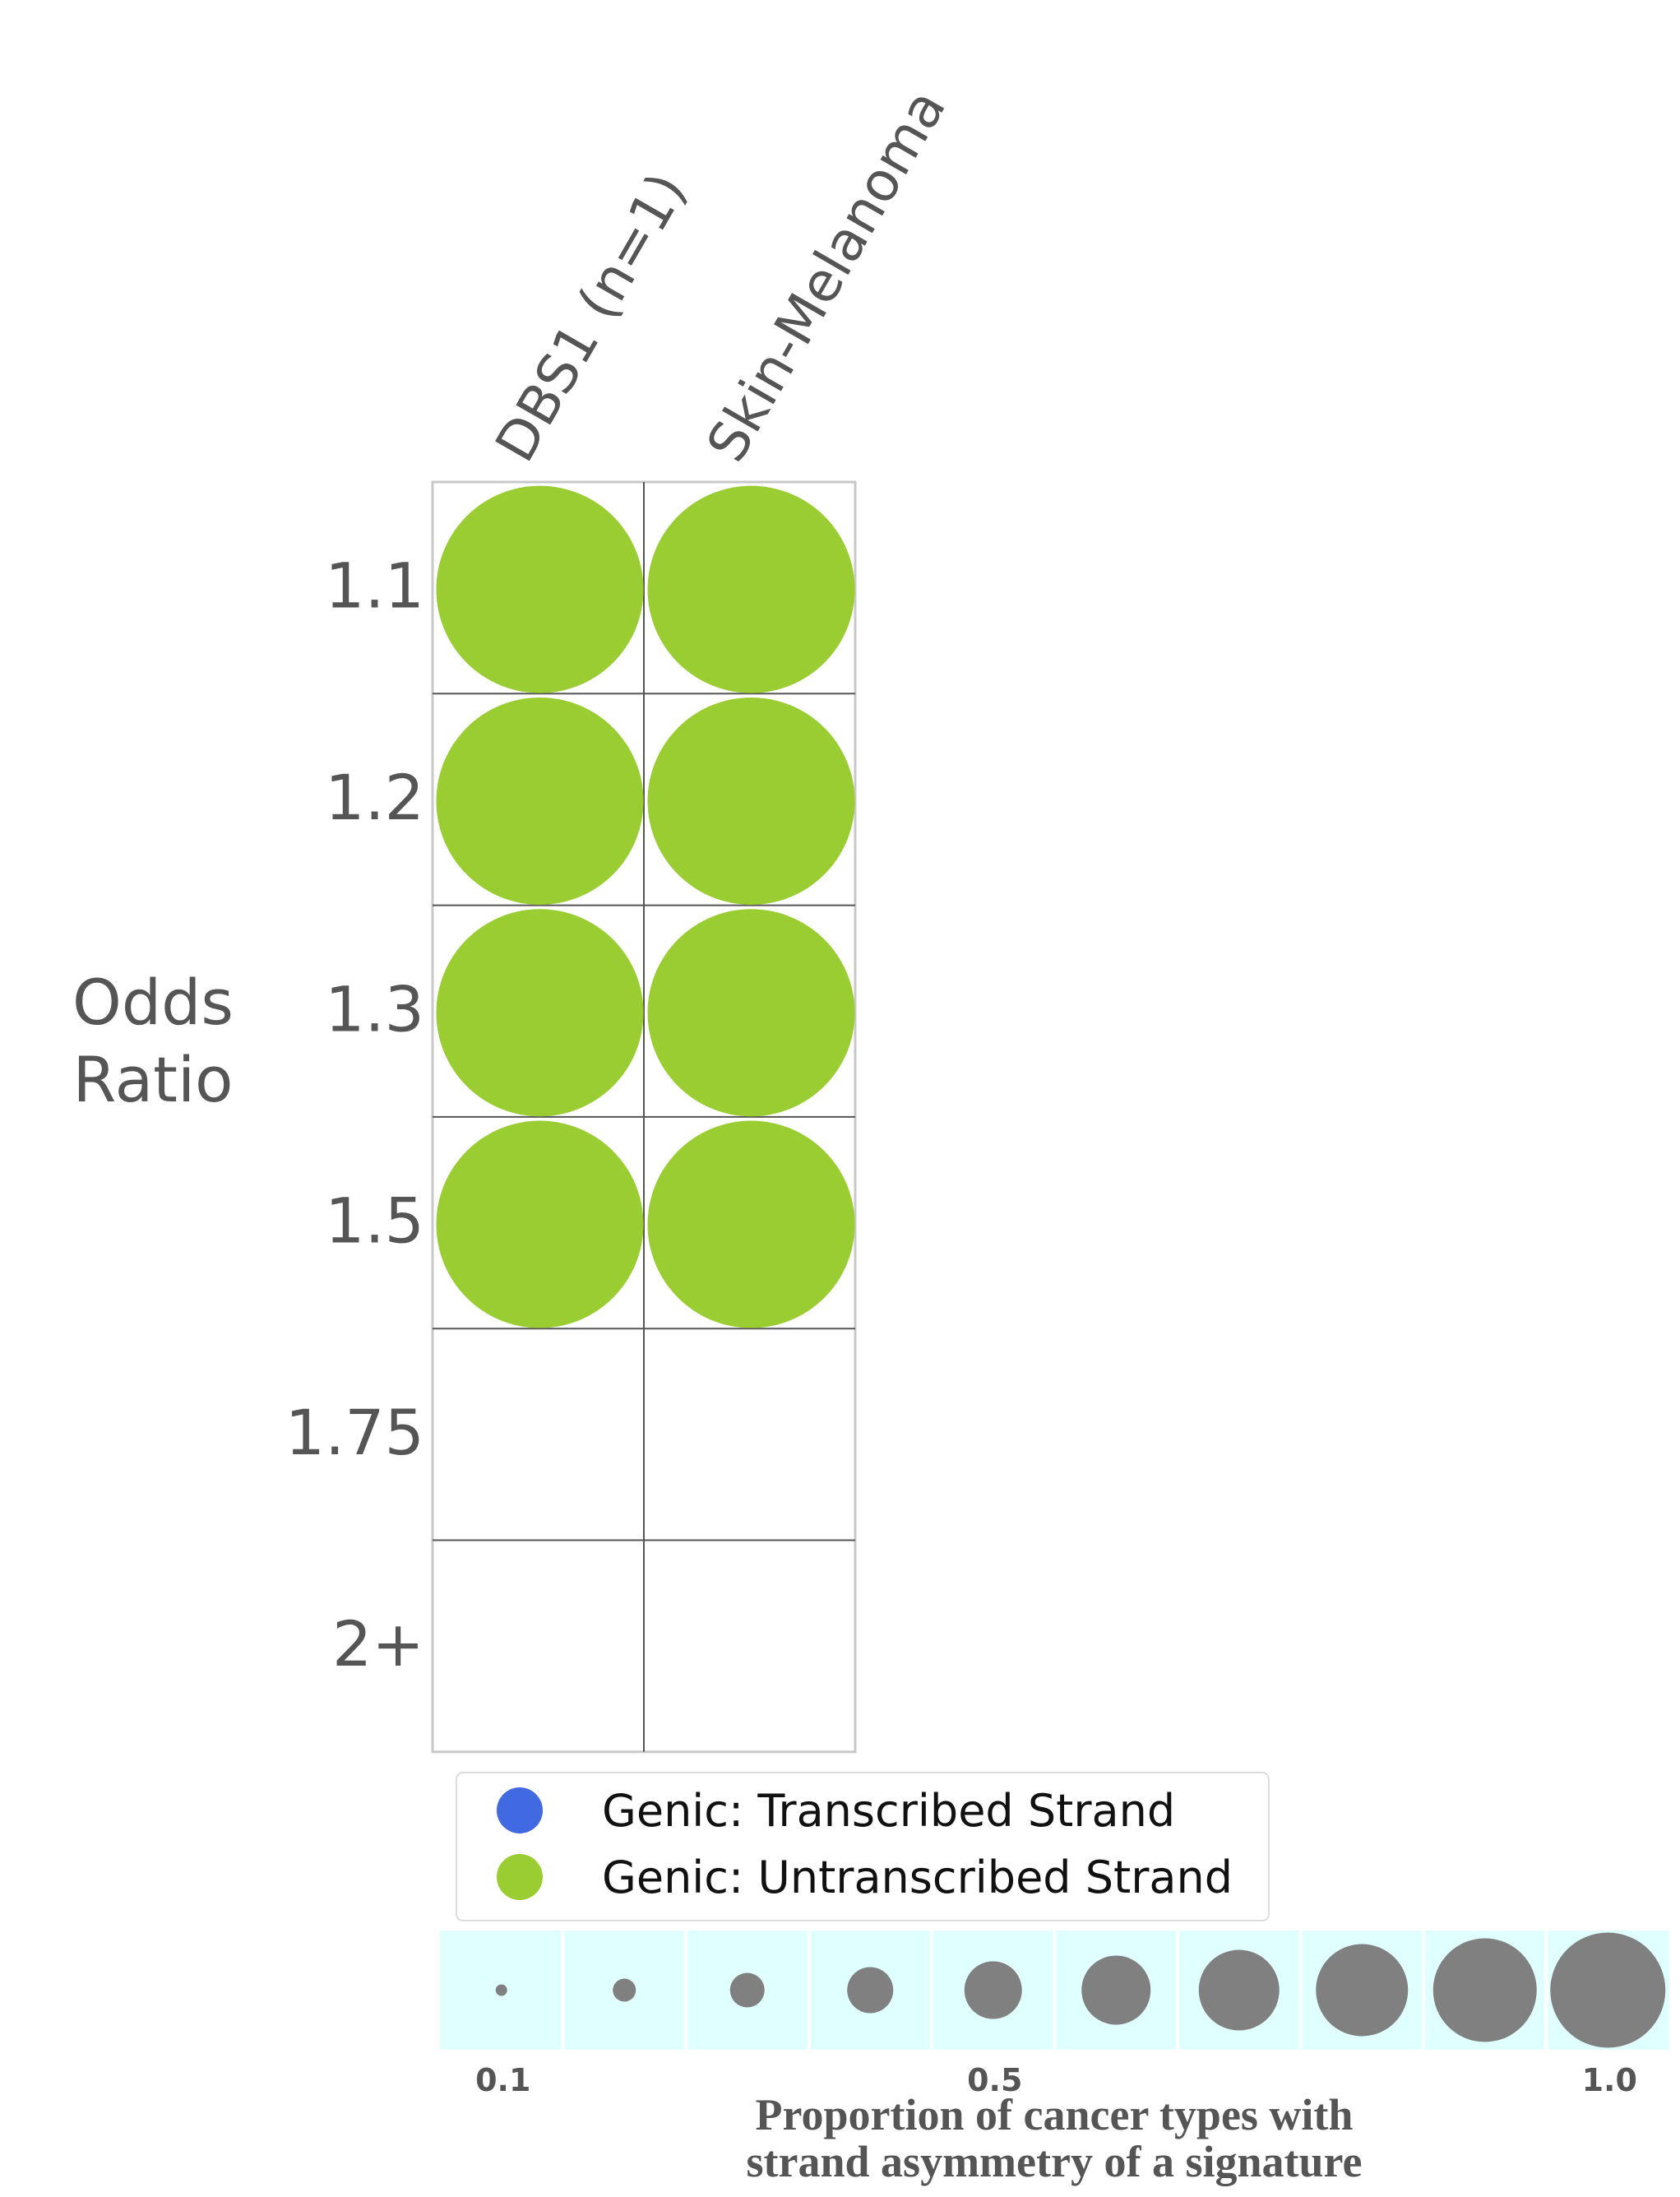 The image size is (1680, 2197). Describe the element at coordinates (374, 586) in the screenshot. I see `row-label: 1.1` at that location.